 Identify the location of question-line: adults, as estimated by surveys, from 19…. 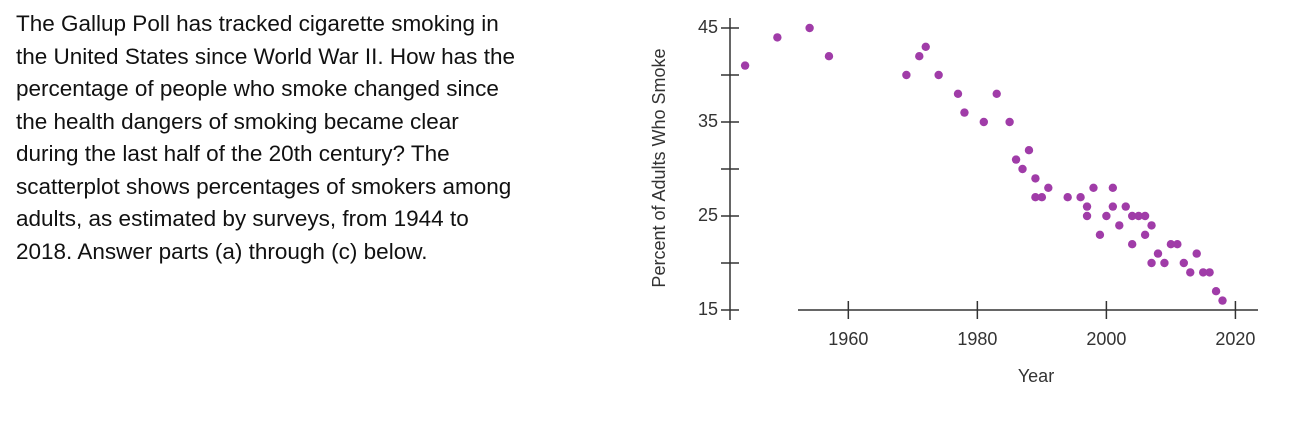
(242, 218).